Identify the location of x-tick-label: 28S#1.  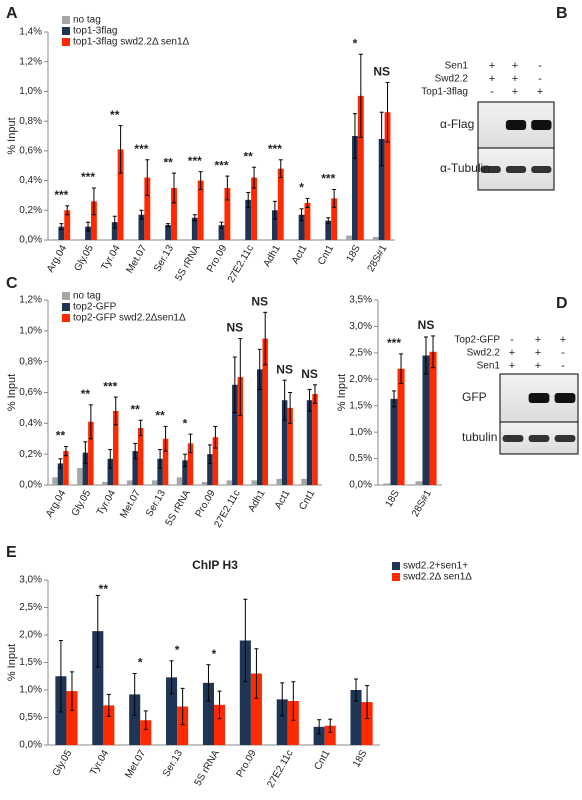
(378, 258).